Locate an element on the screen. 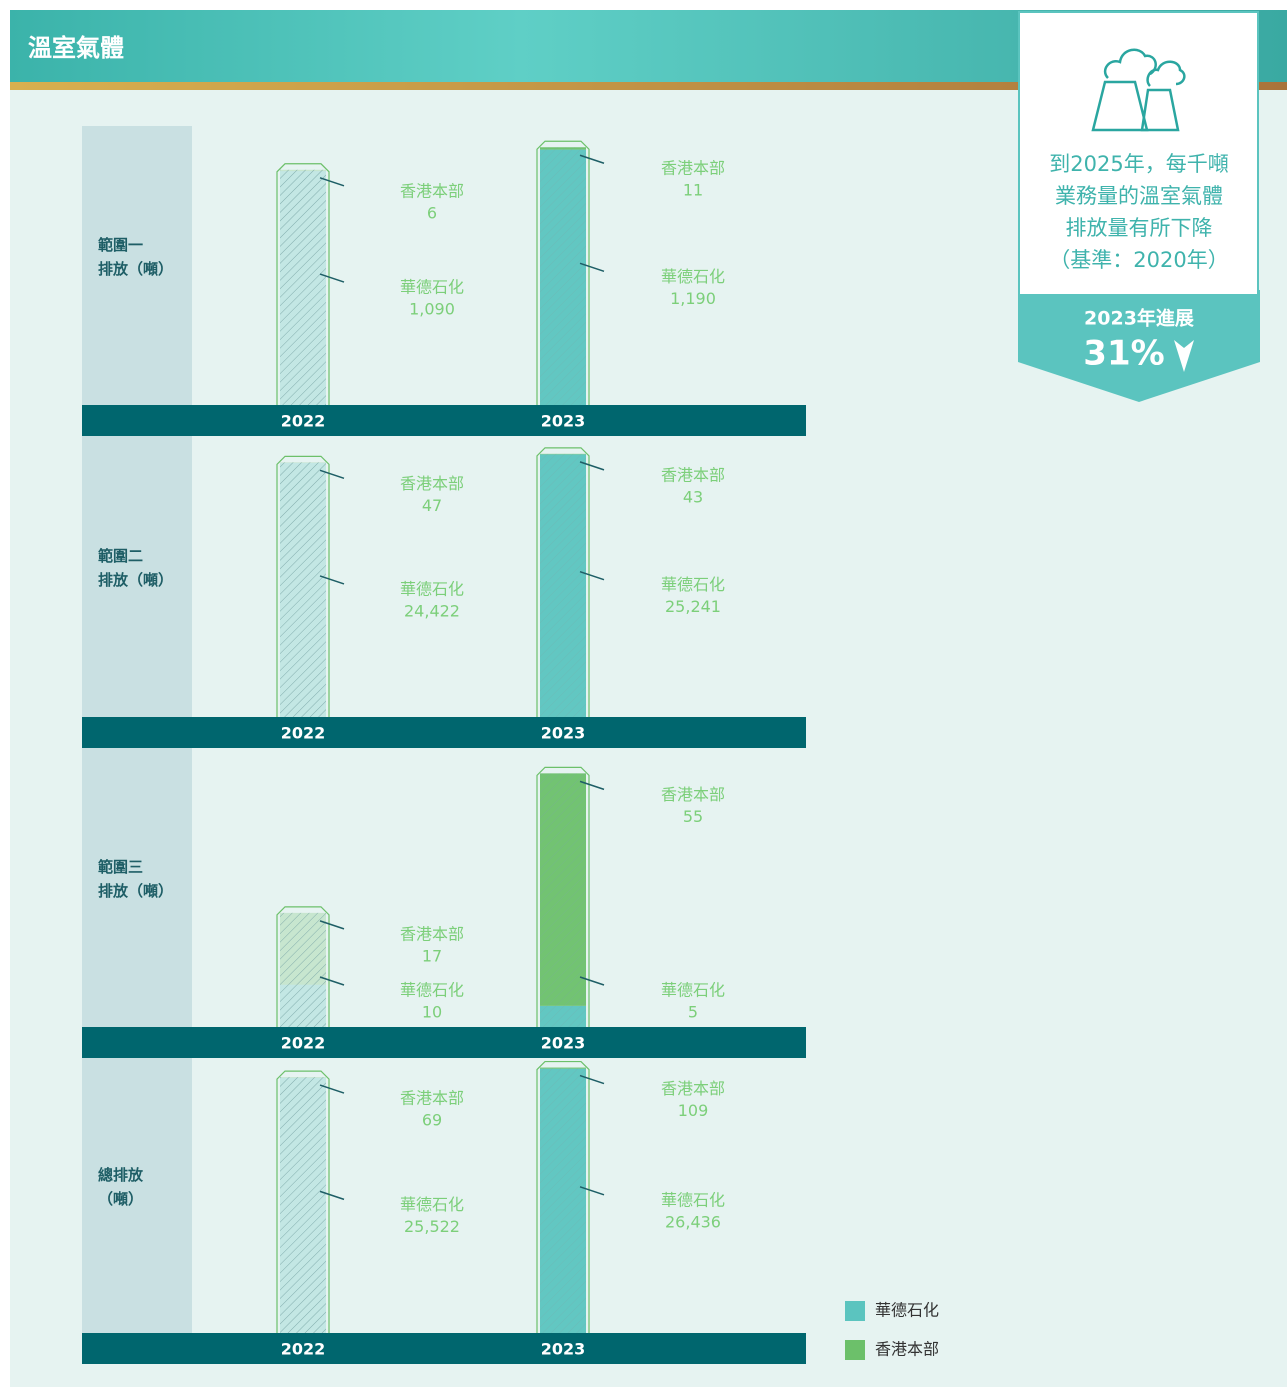 The height and width of the screenshot is (1391, 1287). data-label: 1,090 is located at coordinates (432, 309).